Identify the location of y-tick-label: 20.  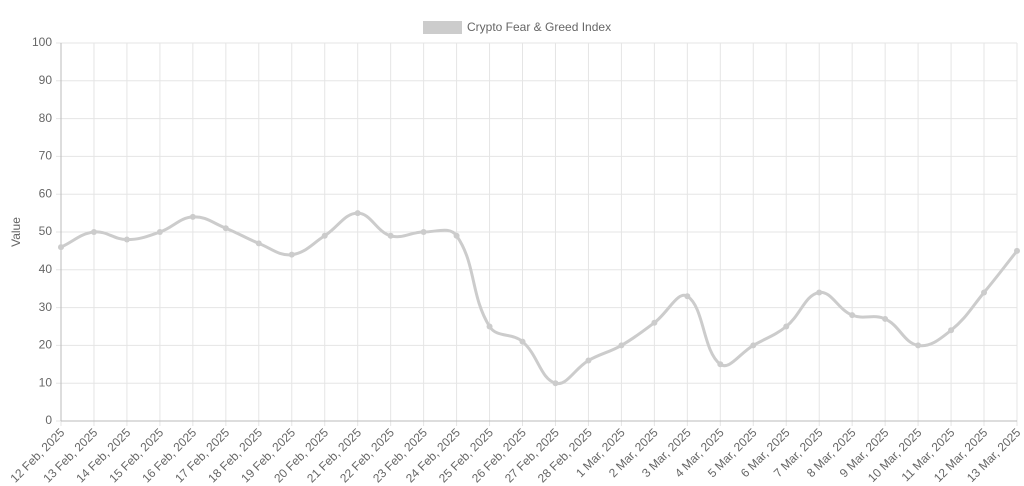
(46, 345).